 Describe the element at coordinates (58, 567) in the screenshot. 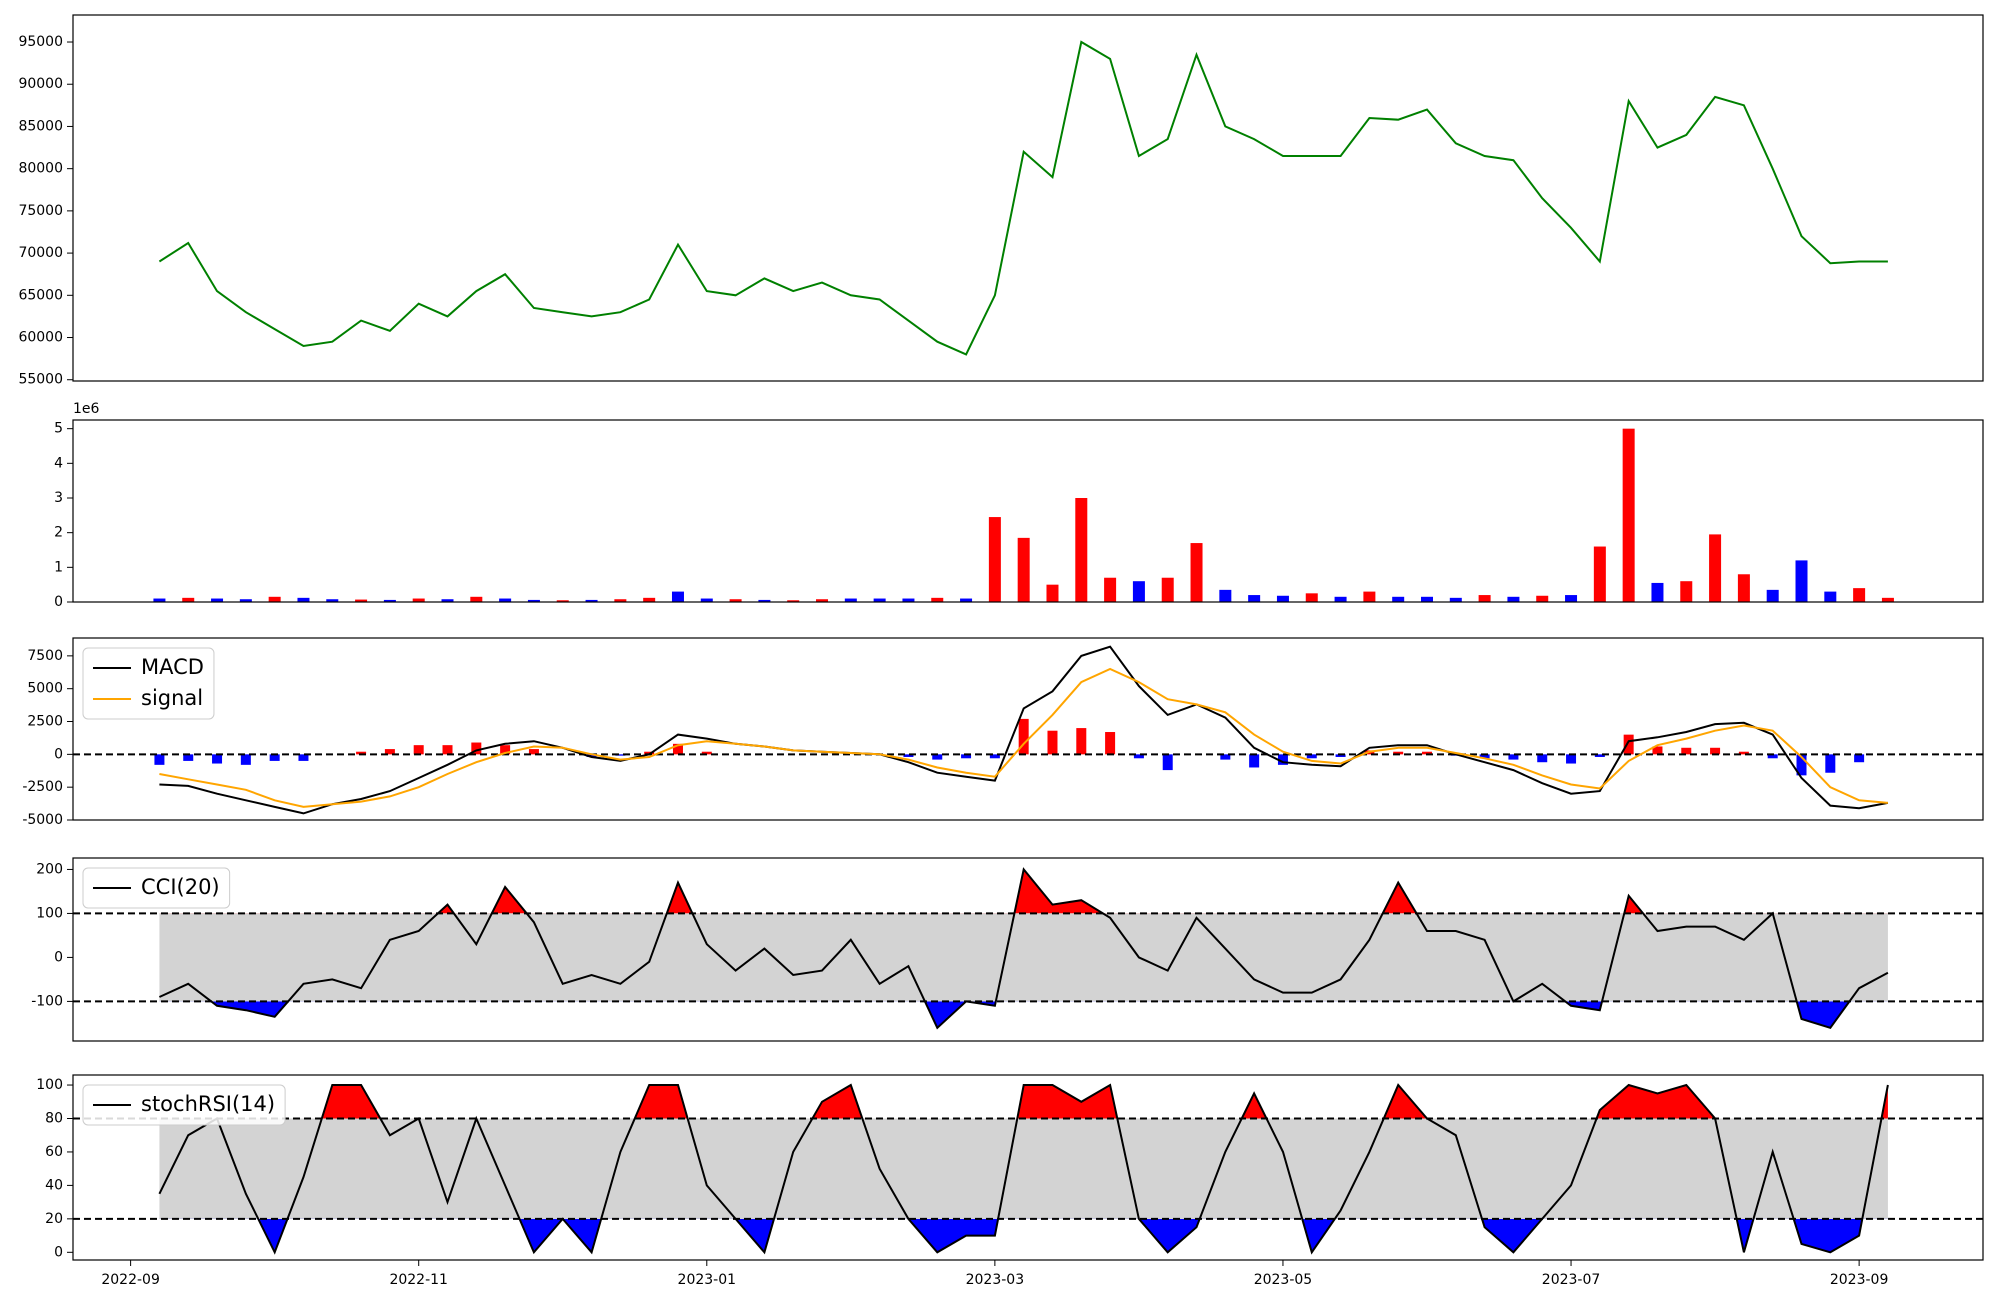

I see `y-tick-label: 1` at that location.